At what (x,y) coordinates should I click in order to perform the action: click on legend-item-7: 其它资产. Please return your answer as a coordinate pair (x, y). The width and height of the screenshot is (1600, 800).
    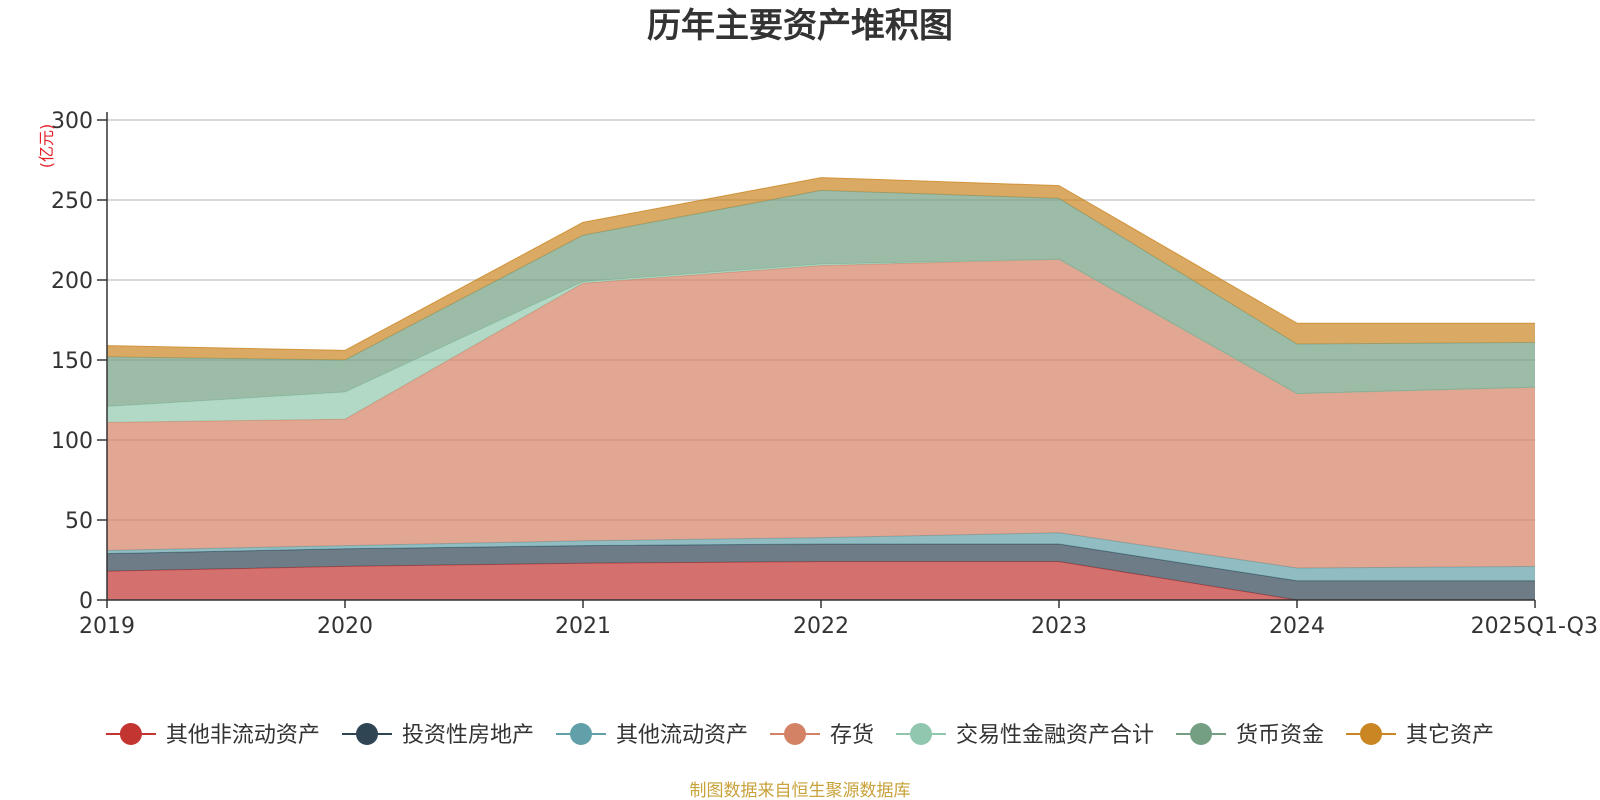
    Looking at the image, I should click on (1420, 735).